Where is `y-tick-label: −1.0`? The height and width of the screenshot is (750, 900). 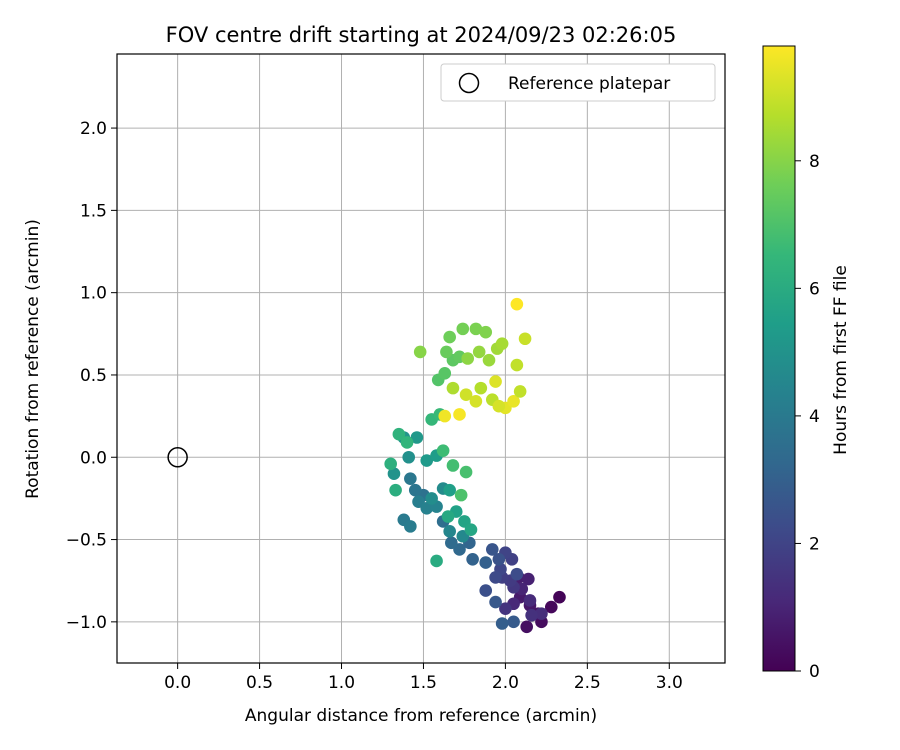
y-tick-label: −1.0 is located at coordinates (86, 623).